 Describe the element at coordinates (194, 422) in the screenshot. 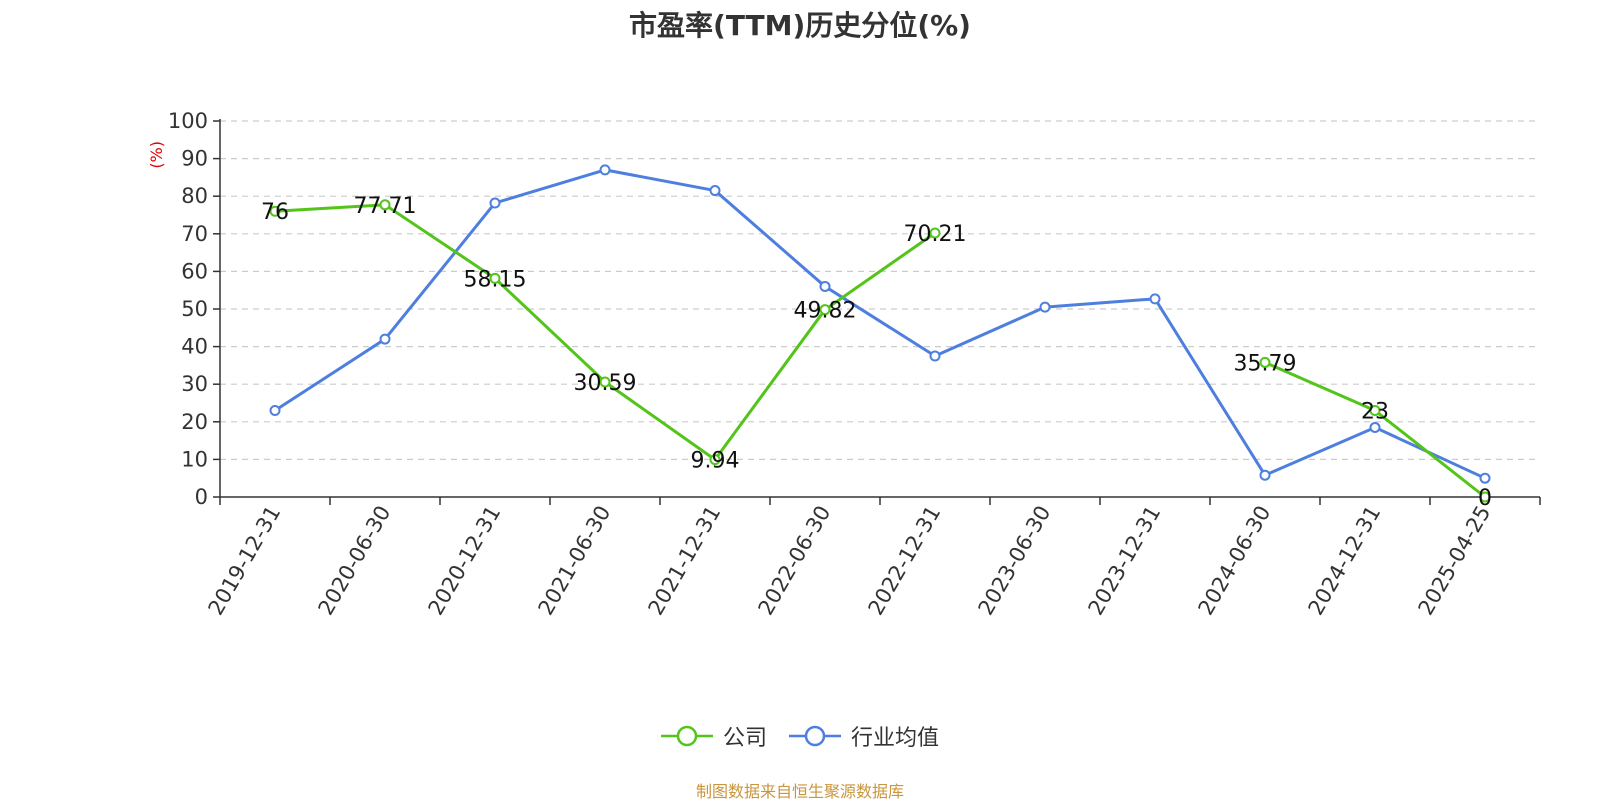

I see `y-tick-label: 20` at that location.